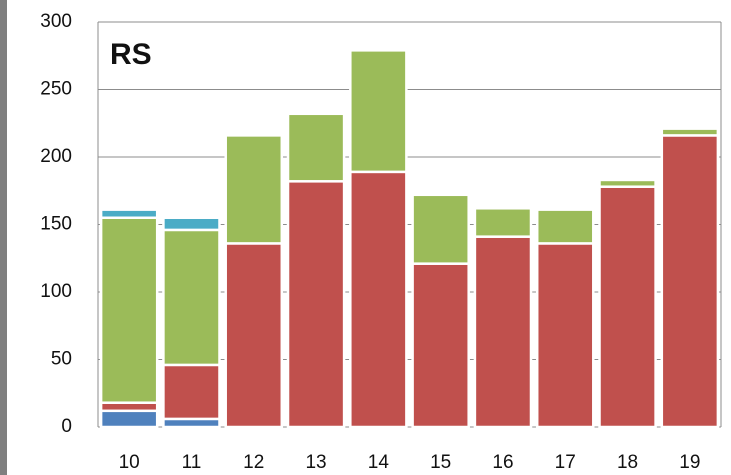 The image size is (731, 475). I want to click on y-tick-label: 300, so click(56, 21).